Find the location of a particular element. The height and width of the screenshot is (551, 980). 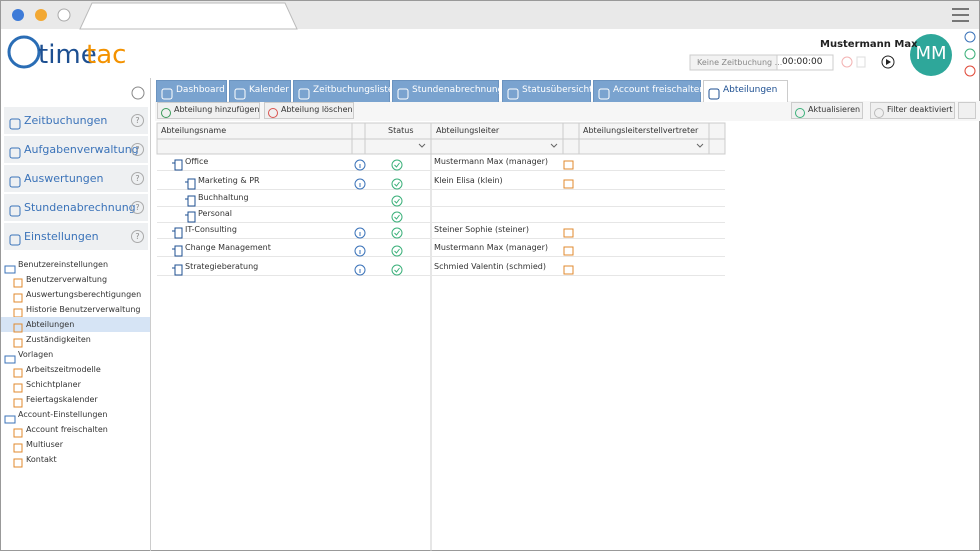

department-name: Strategieberatung is located at coordinates (222, 266).